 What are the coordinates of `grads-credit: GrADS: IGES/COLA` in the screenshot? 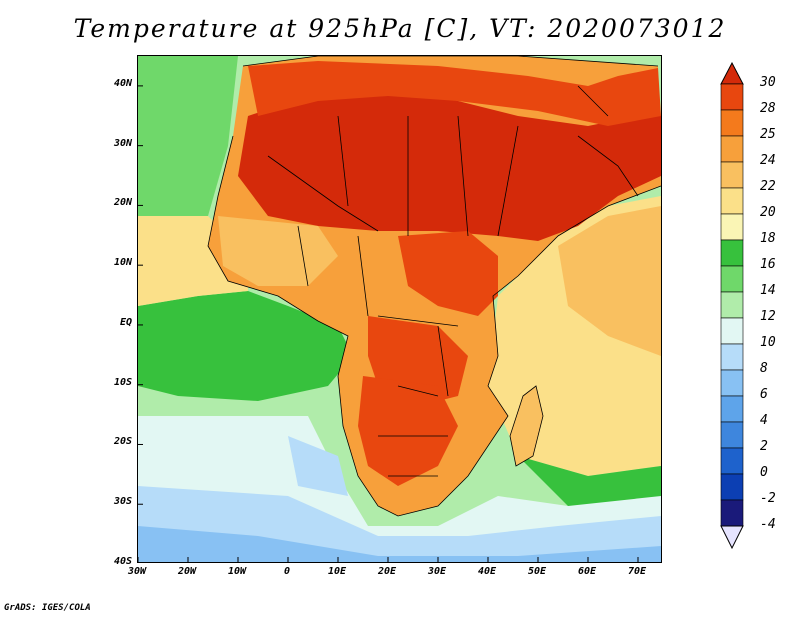 It's located at (47, 608).